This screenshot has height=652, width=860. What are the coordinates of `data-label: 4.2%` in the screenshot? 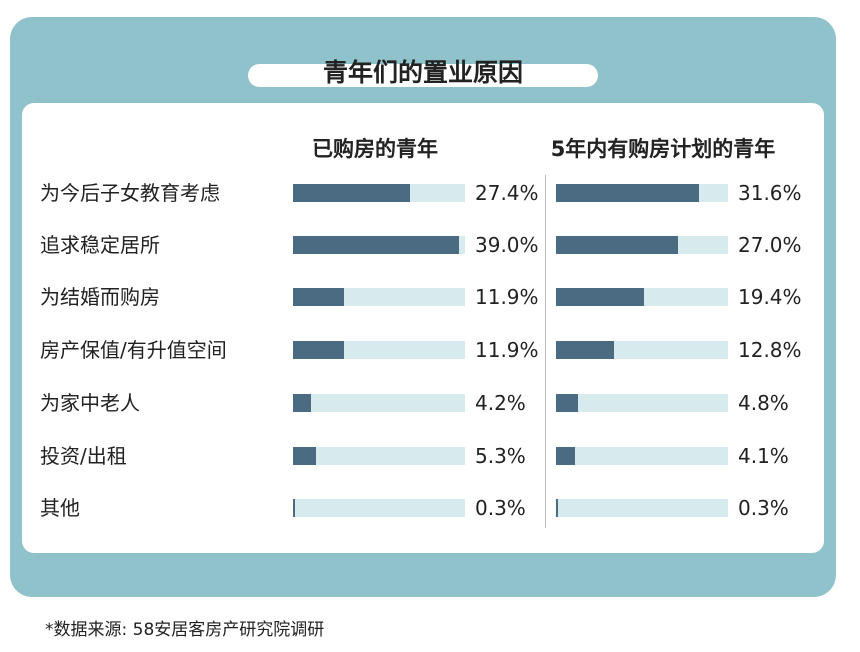 It's located at (500, 403).